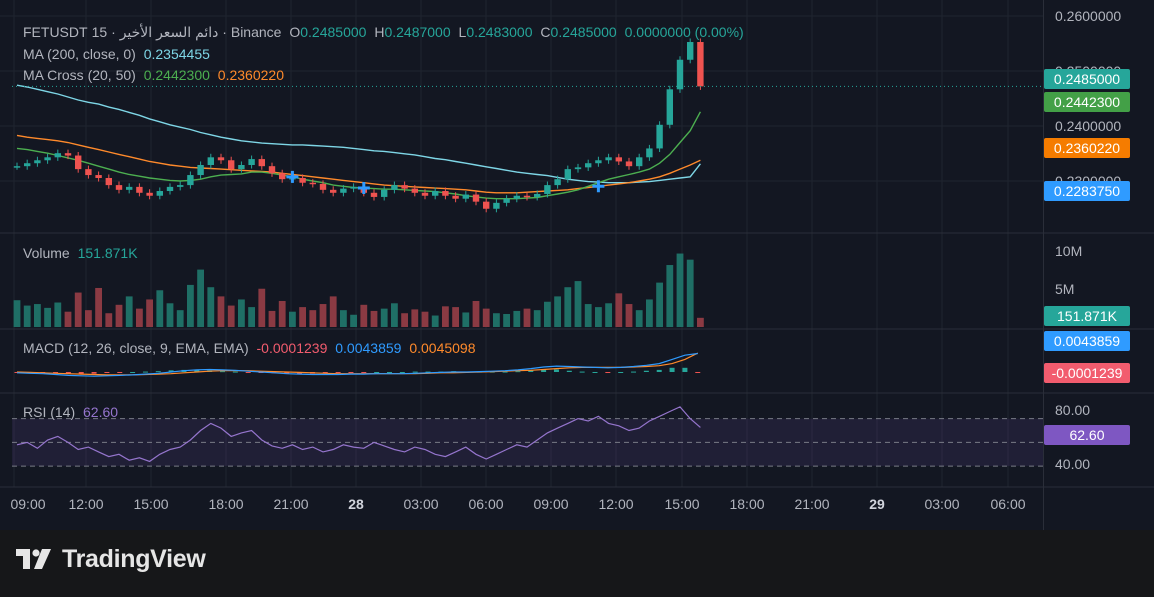 The image size is (1154, 597). Describe the element at coordinates (291, 504) in the screenshot. I see `time-label: 21:00` at that location.